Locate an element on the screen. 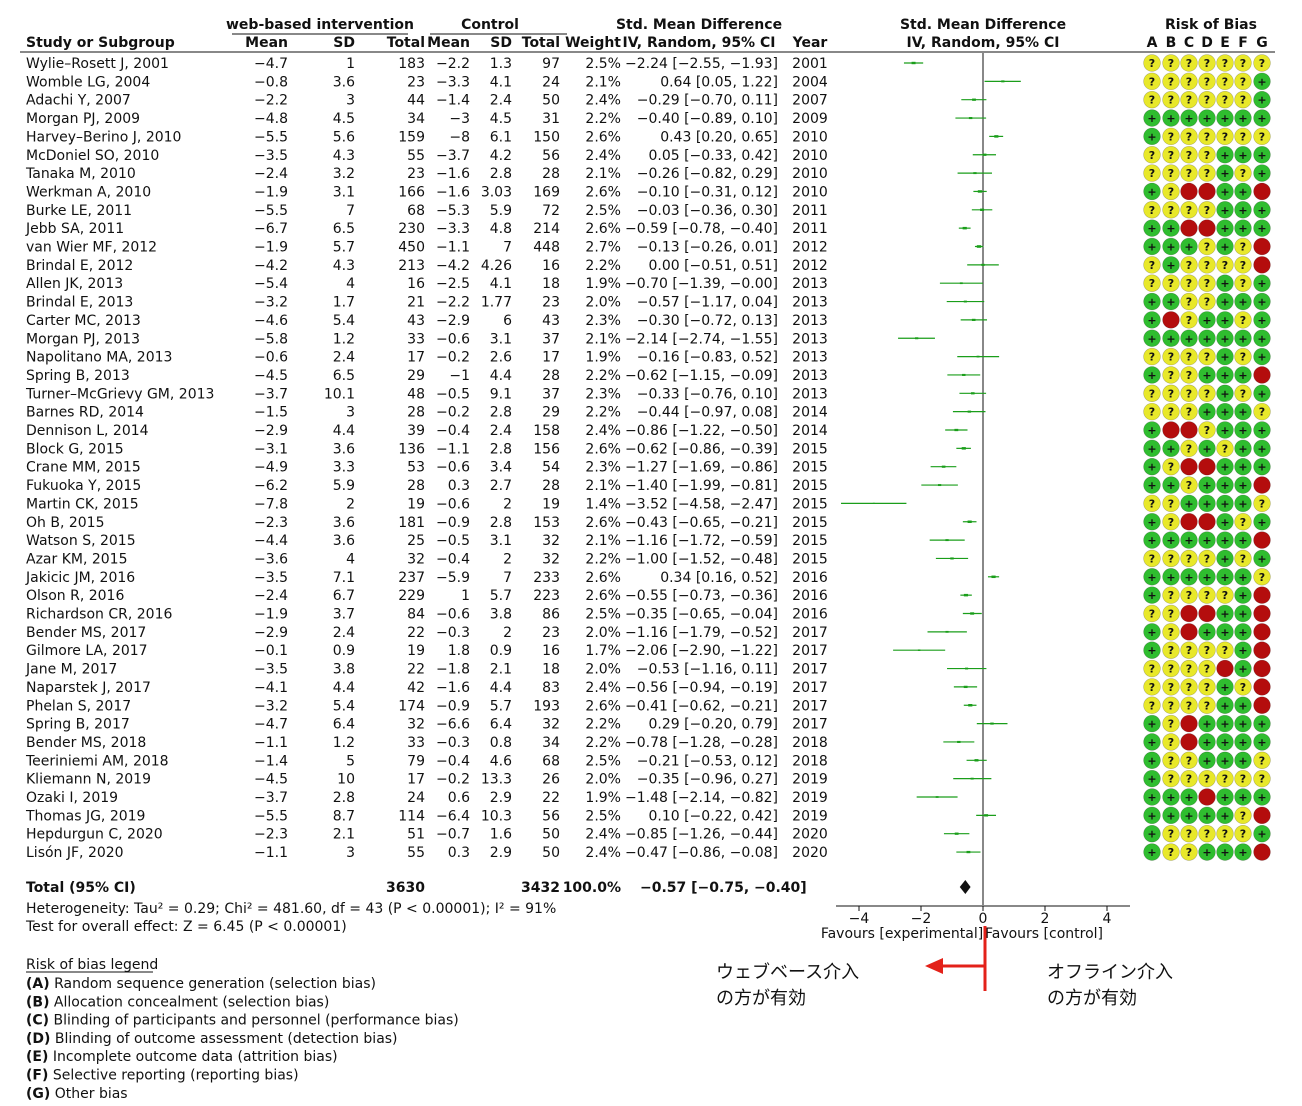 The width and height of the screenshot is (1302, 1106). control-total: 37 is located at coordinates (551, 339).